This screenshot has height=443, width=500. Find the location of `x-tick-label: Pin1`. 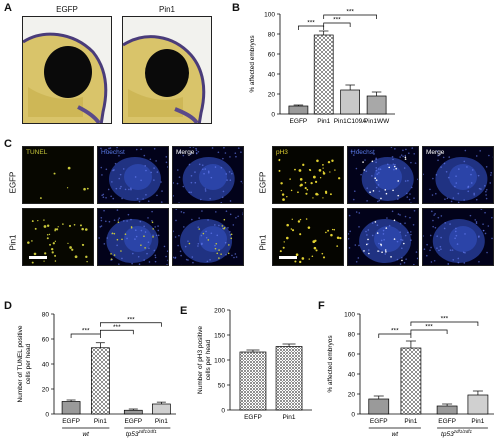

x-tick-label: Pin1 is located at coordinates (289, 417).